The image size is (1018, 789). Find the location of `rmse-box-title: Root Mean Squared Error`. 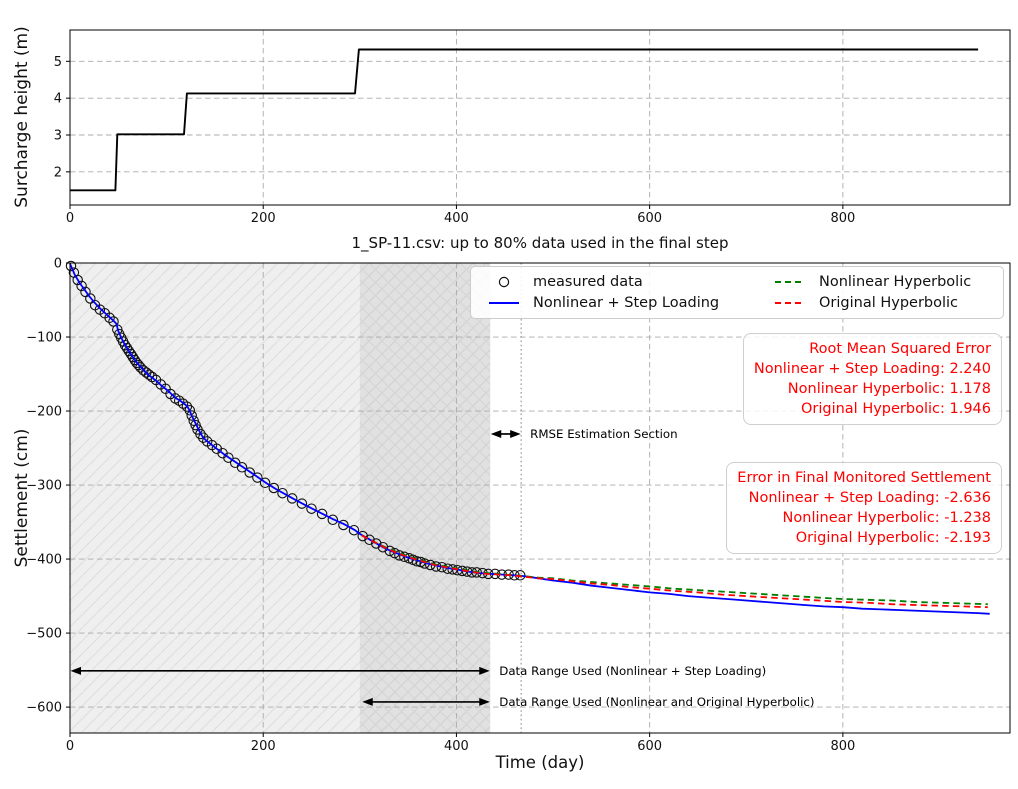

rmse-box-title: Root Mean Squared Error is located at coordinates (900, 349).